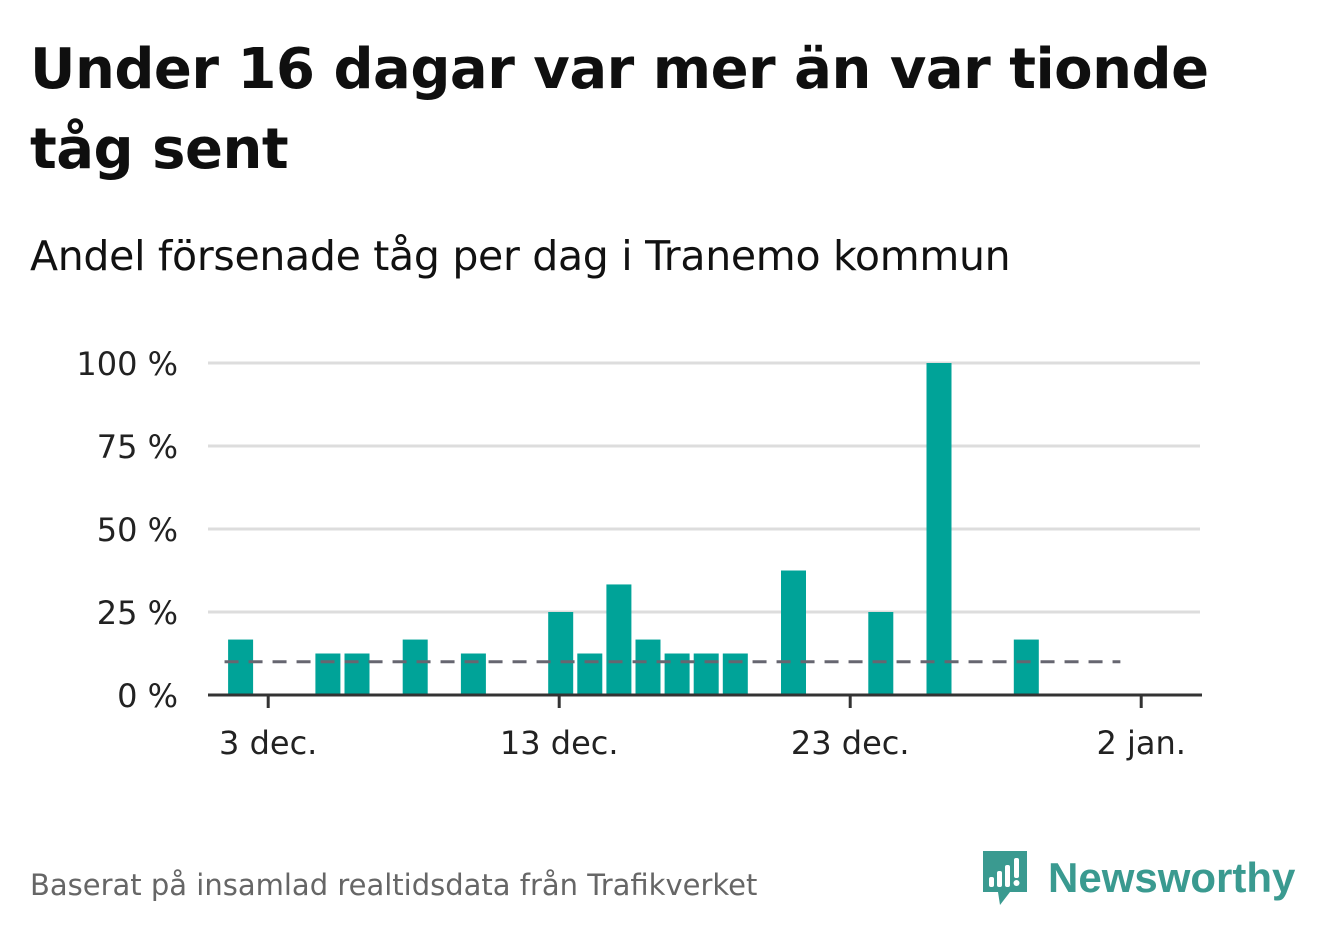 This screenshot has height=939, width=1322. What do you see at coordinates (590, 674) in the screenshot?
I see `bar-14dec` at bounding box center [590, 674].